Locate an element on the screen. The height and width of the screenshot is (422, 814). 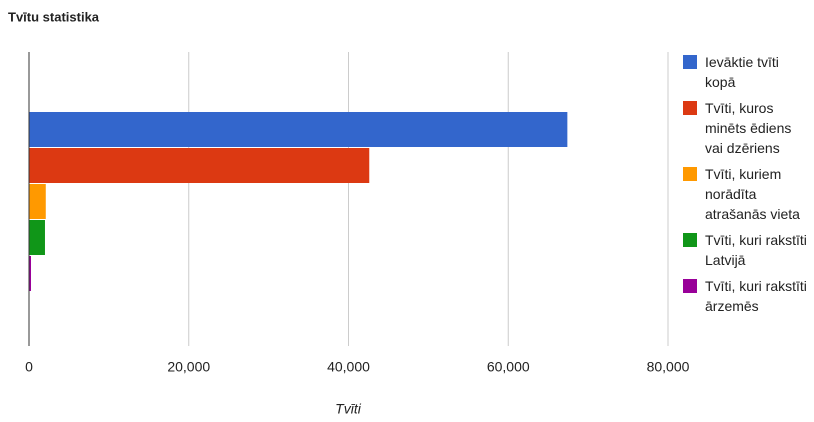
legend-label: Tvīti, kuri rakstīti ārzemēs is located at coordinates (756, 296).